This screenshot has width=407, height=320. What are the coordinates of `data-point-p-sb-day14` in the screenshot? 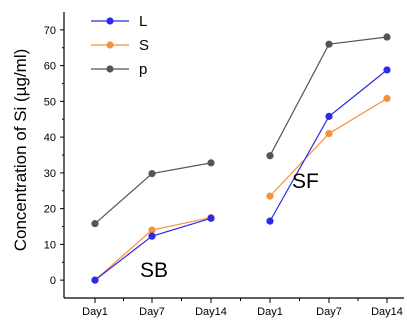 It's located at (211, 163).